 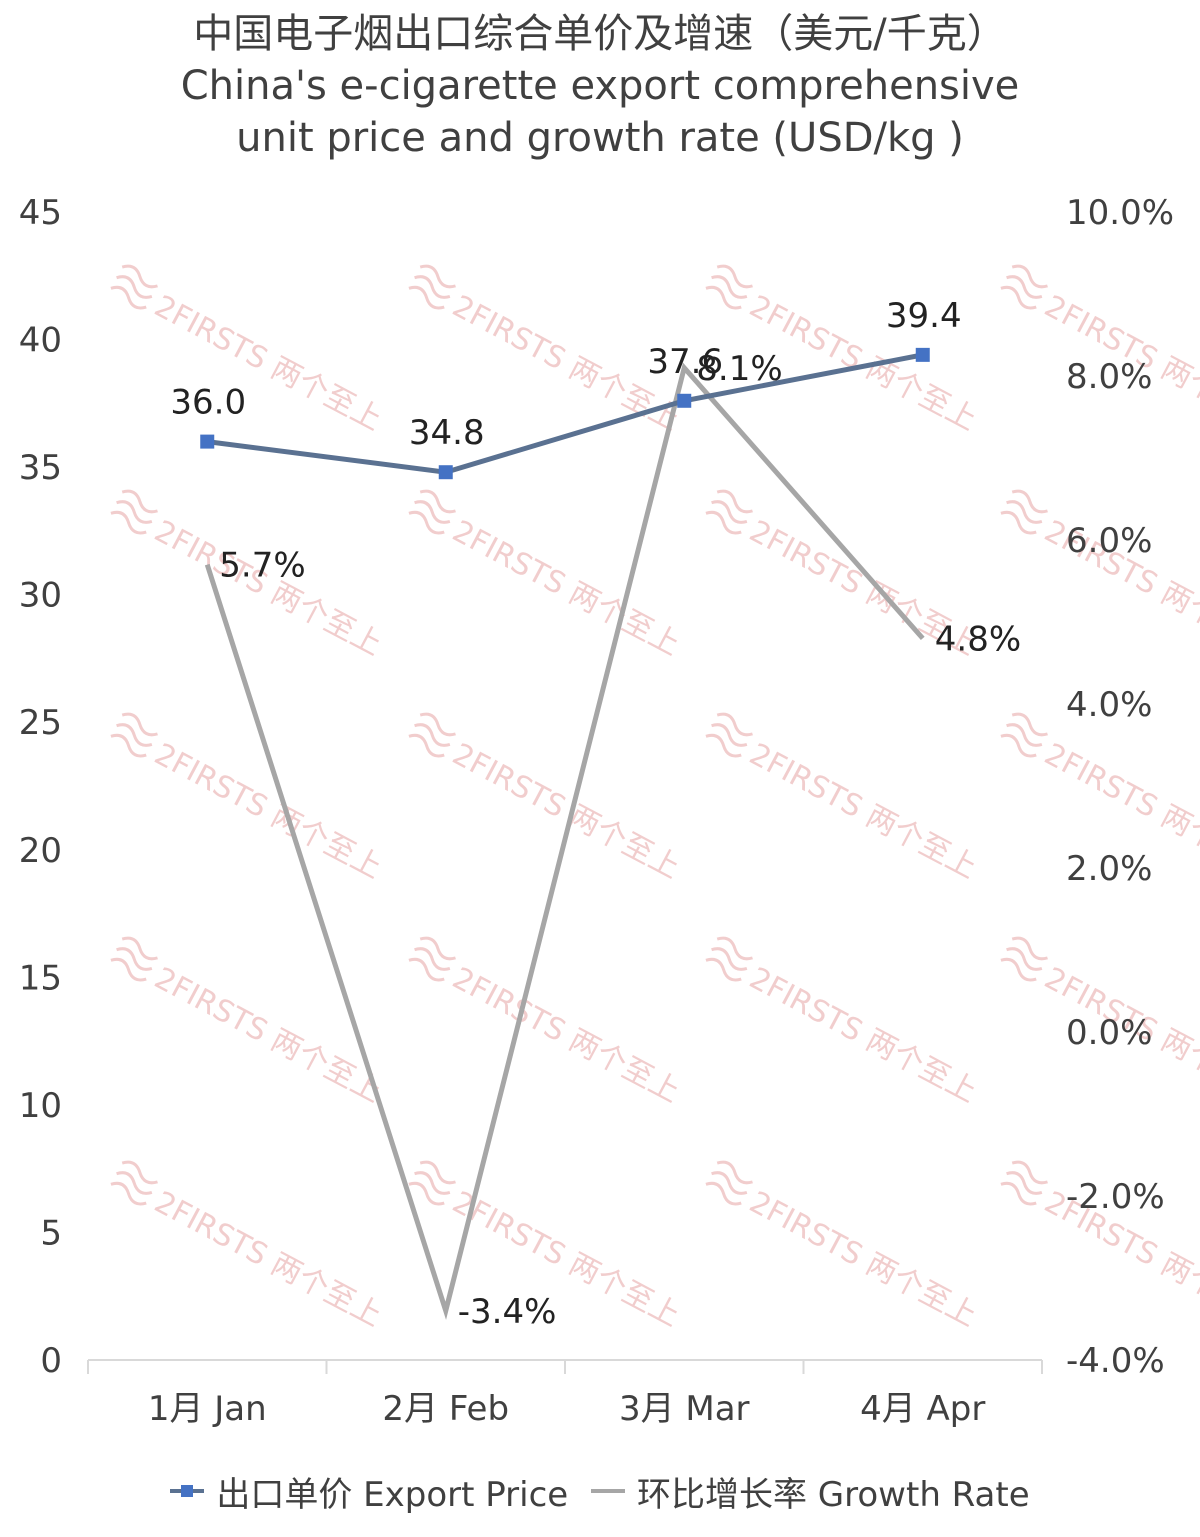 I want to click on right-axis-tick-label: 4.0%, so click(x=1109, y=705).